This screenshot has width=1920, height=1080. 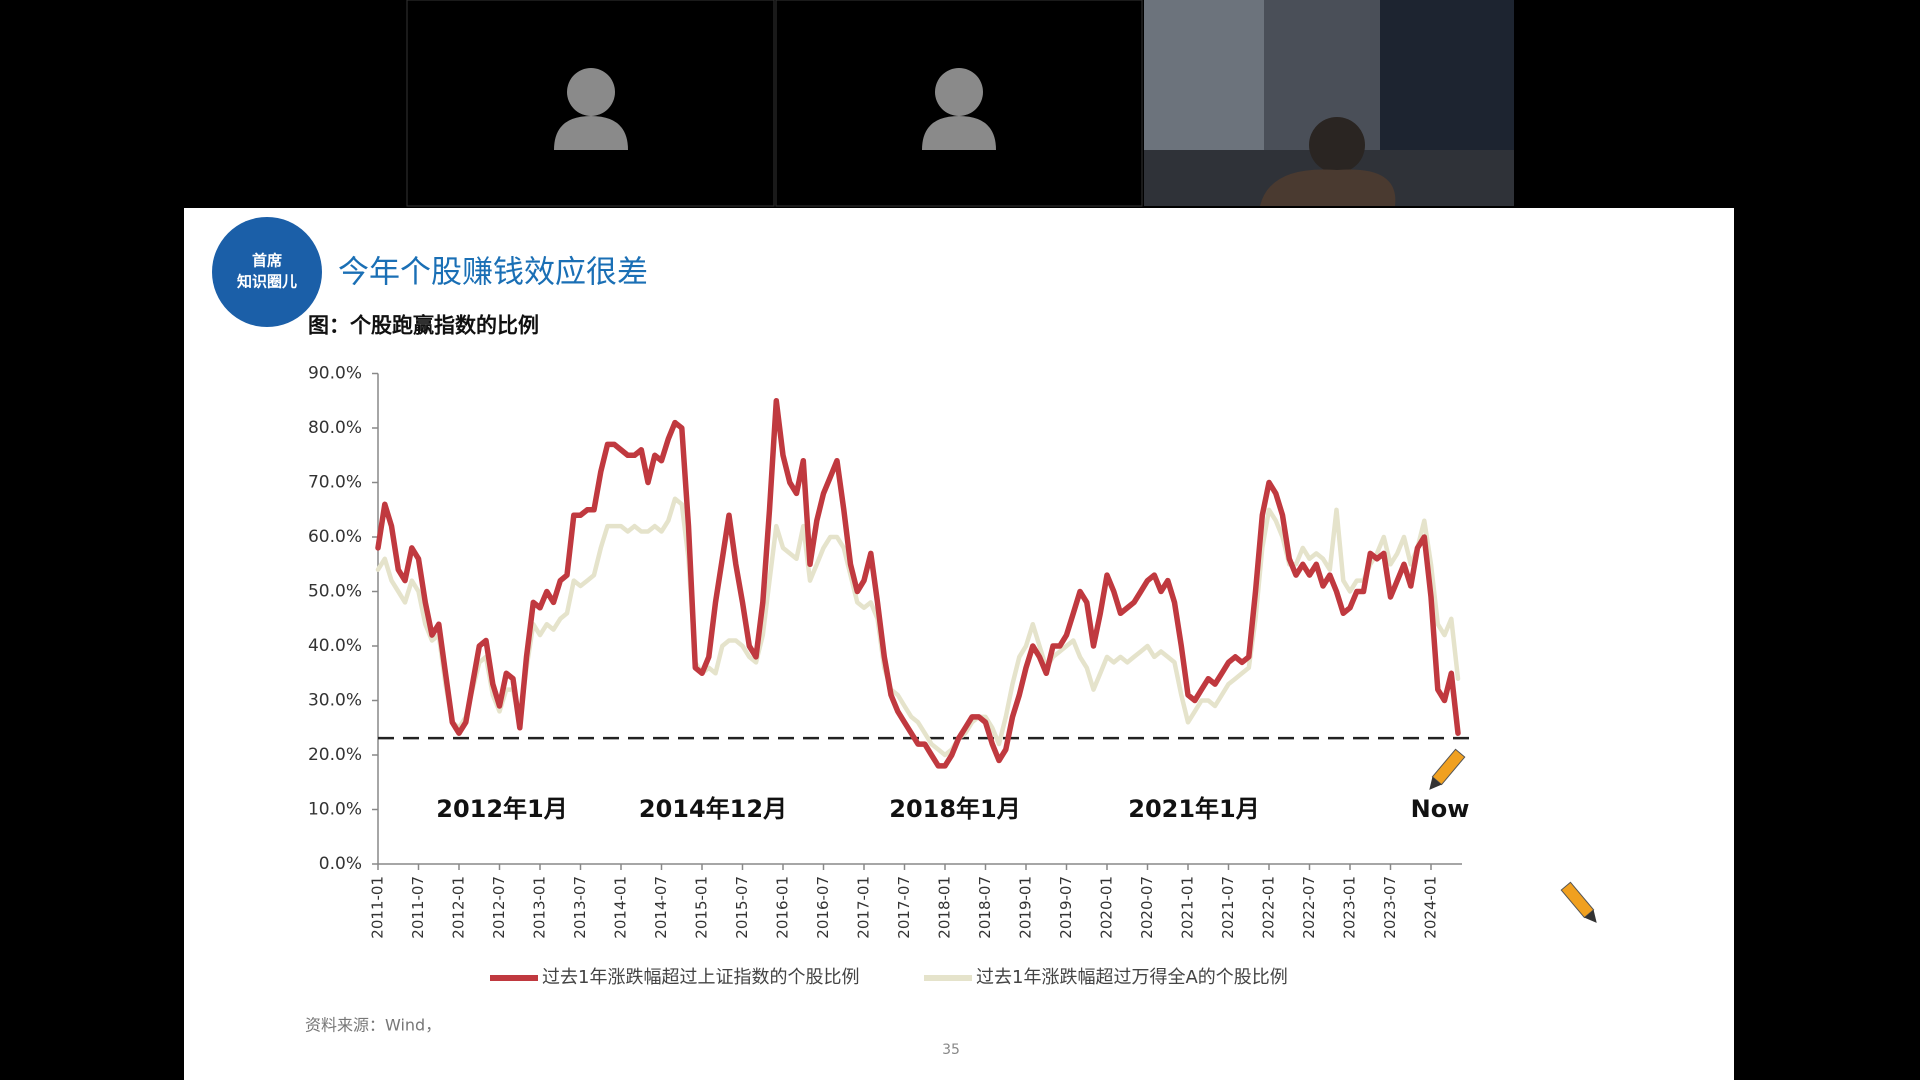 What do you see at coordinates (918, 627) in the screenshot?
I see `series-line` at bounding box center [918, 627].